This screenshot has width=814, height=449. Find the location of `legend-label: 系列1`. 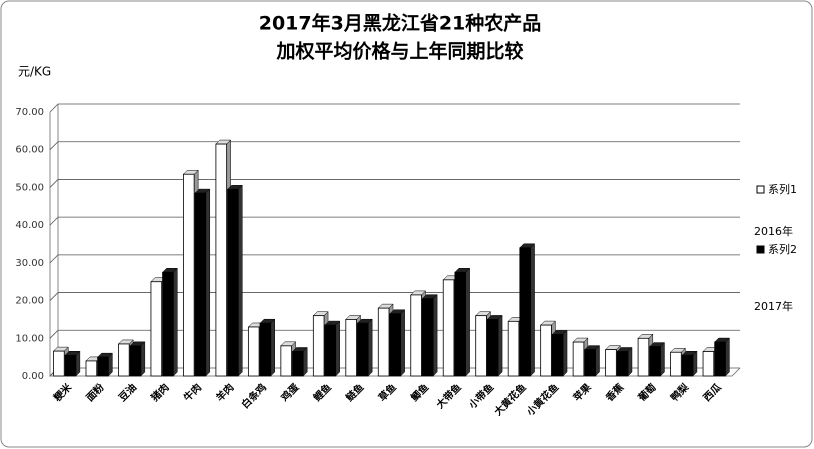

legend-label: 系列1 is located at coordinates (782, 189).